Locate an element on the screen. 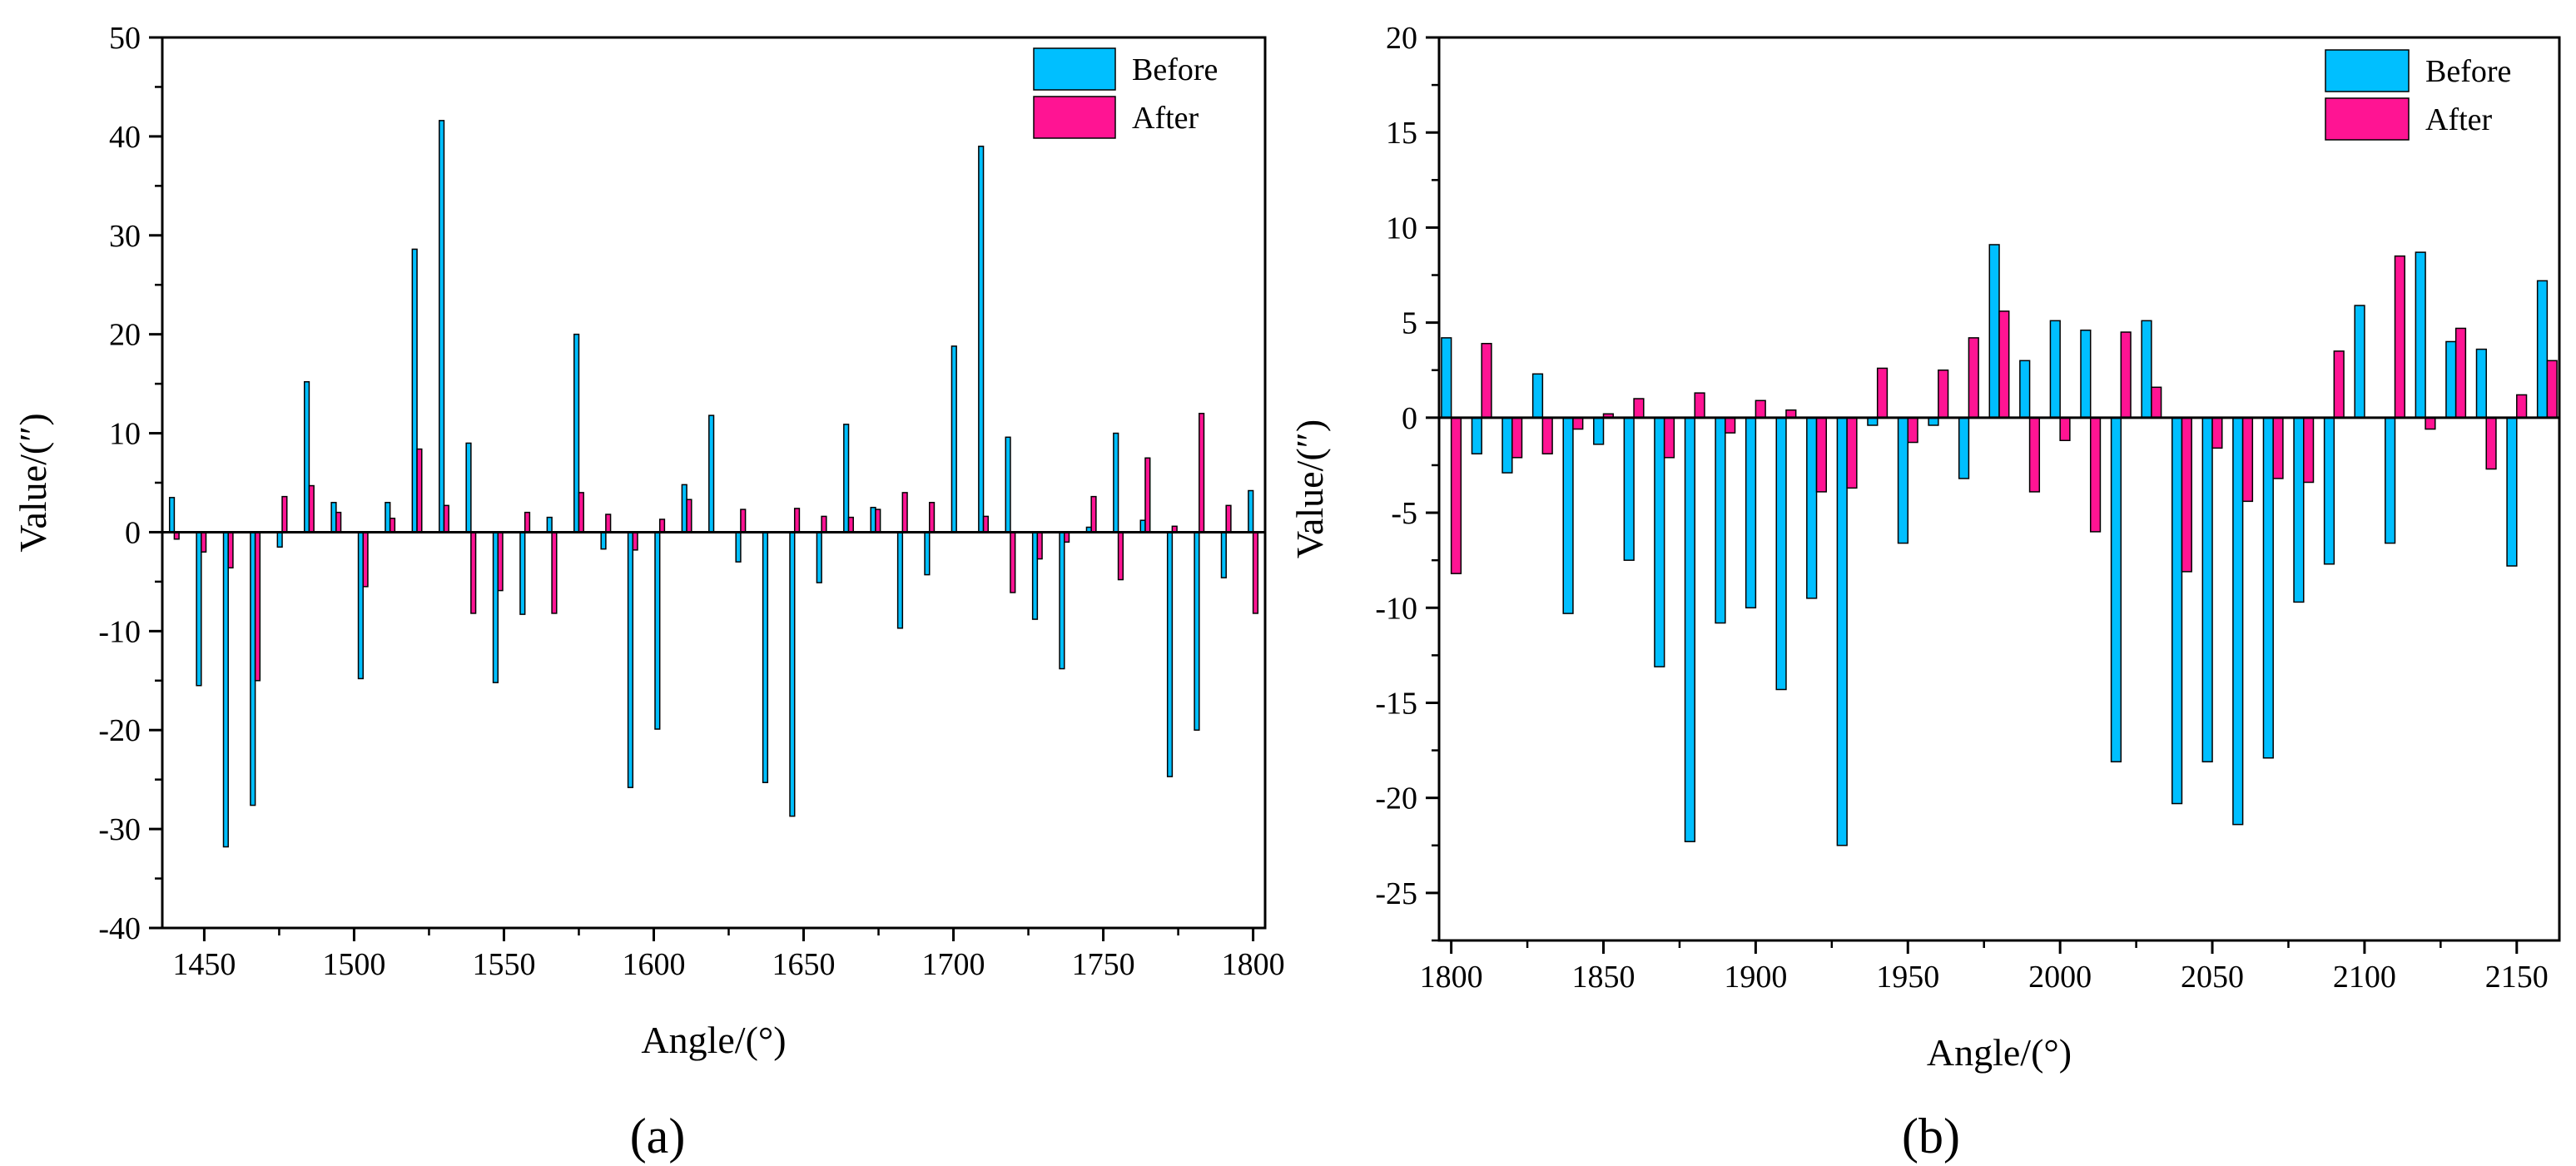 The height and width of the screenshot is (1166, 2576). y-tick-label: 50 is located at coordinates (125, 38).